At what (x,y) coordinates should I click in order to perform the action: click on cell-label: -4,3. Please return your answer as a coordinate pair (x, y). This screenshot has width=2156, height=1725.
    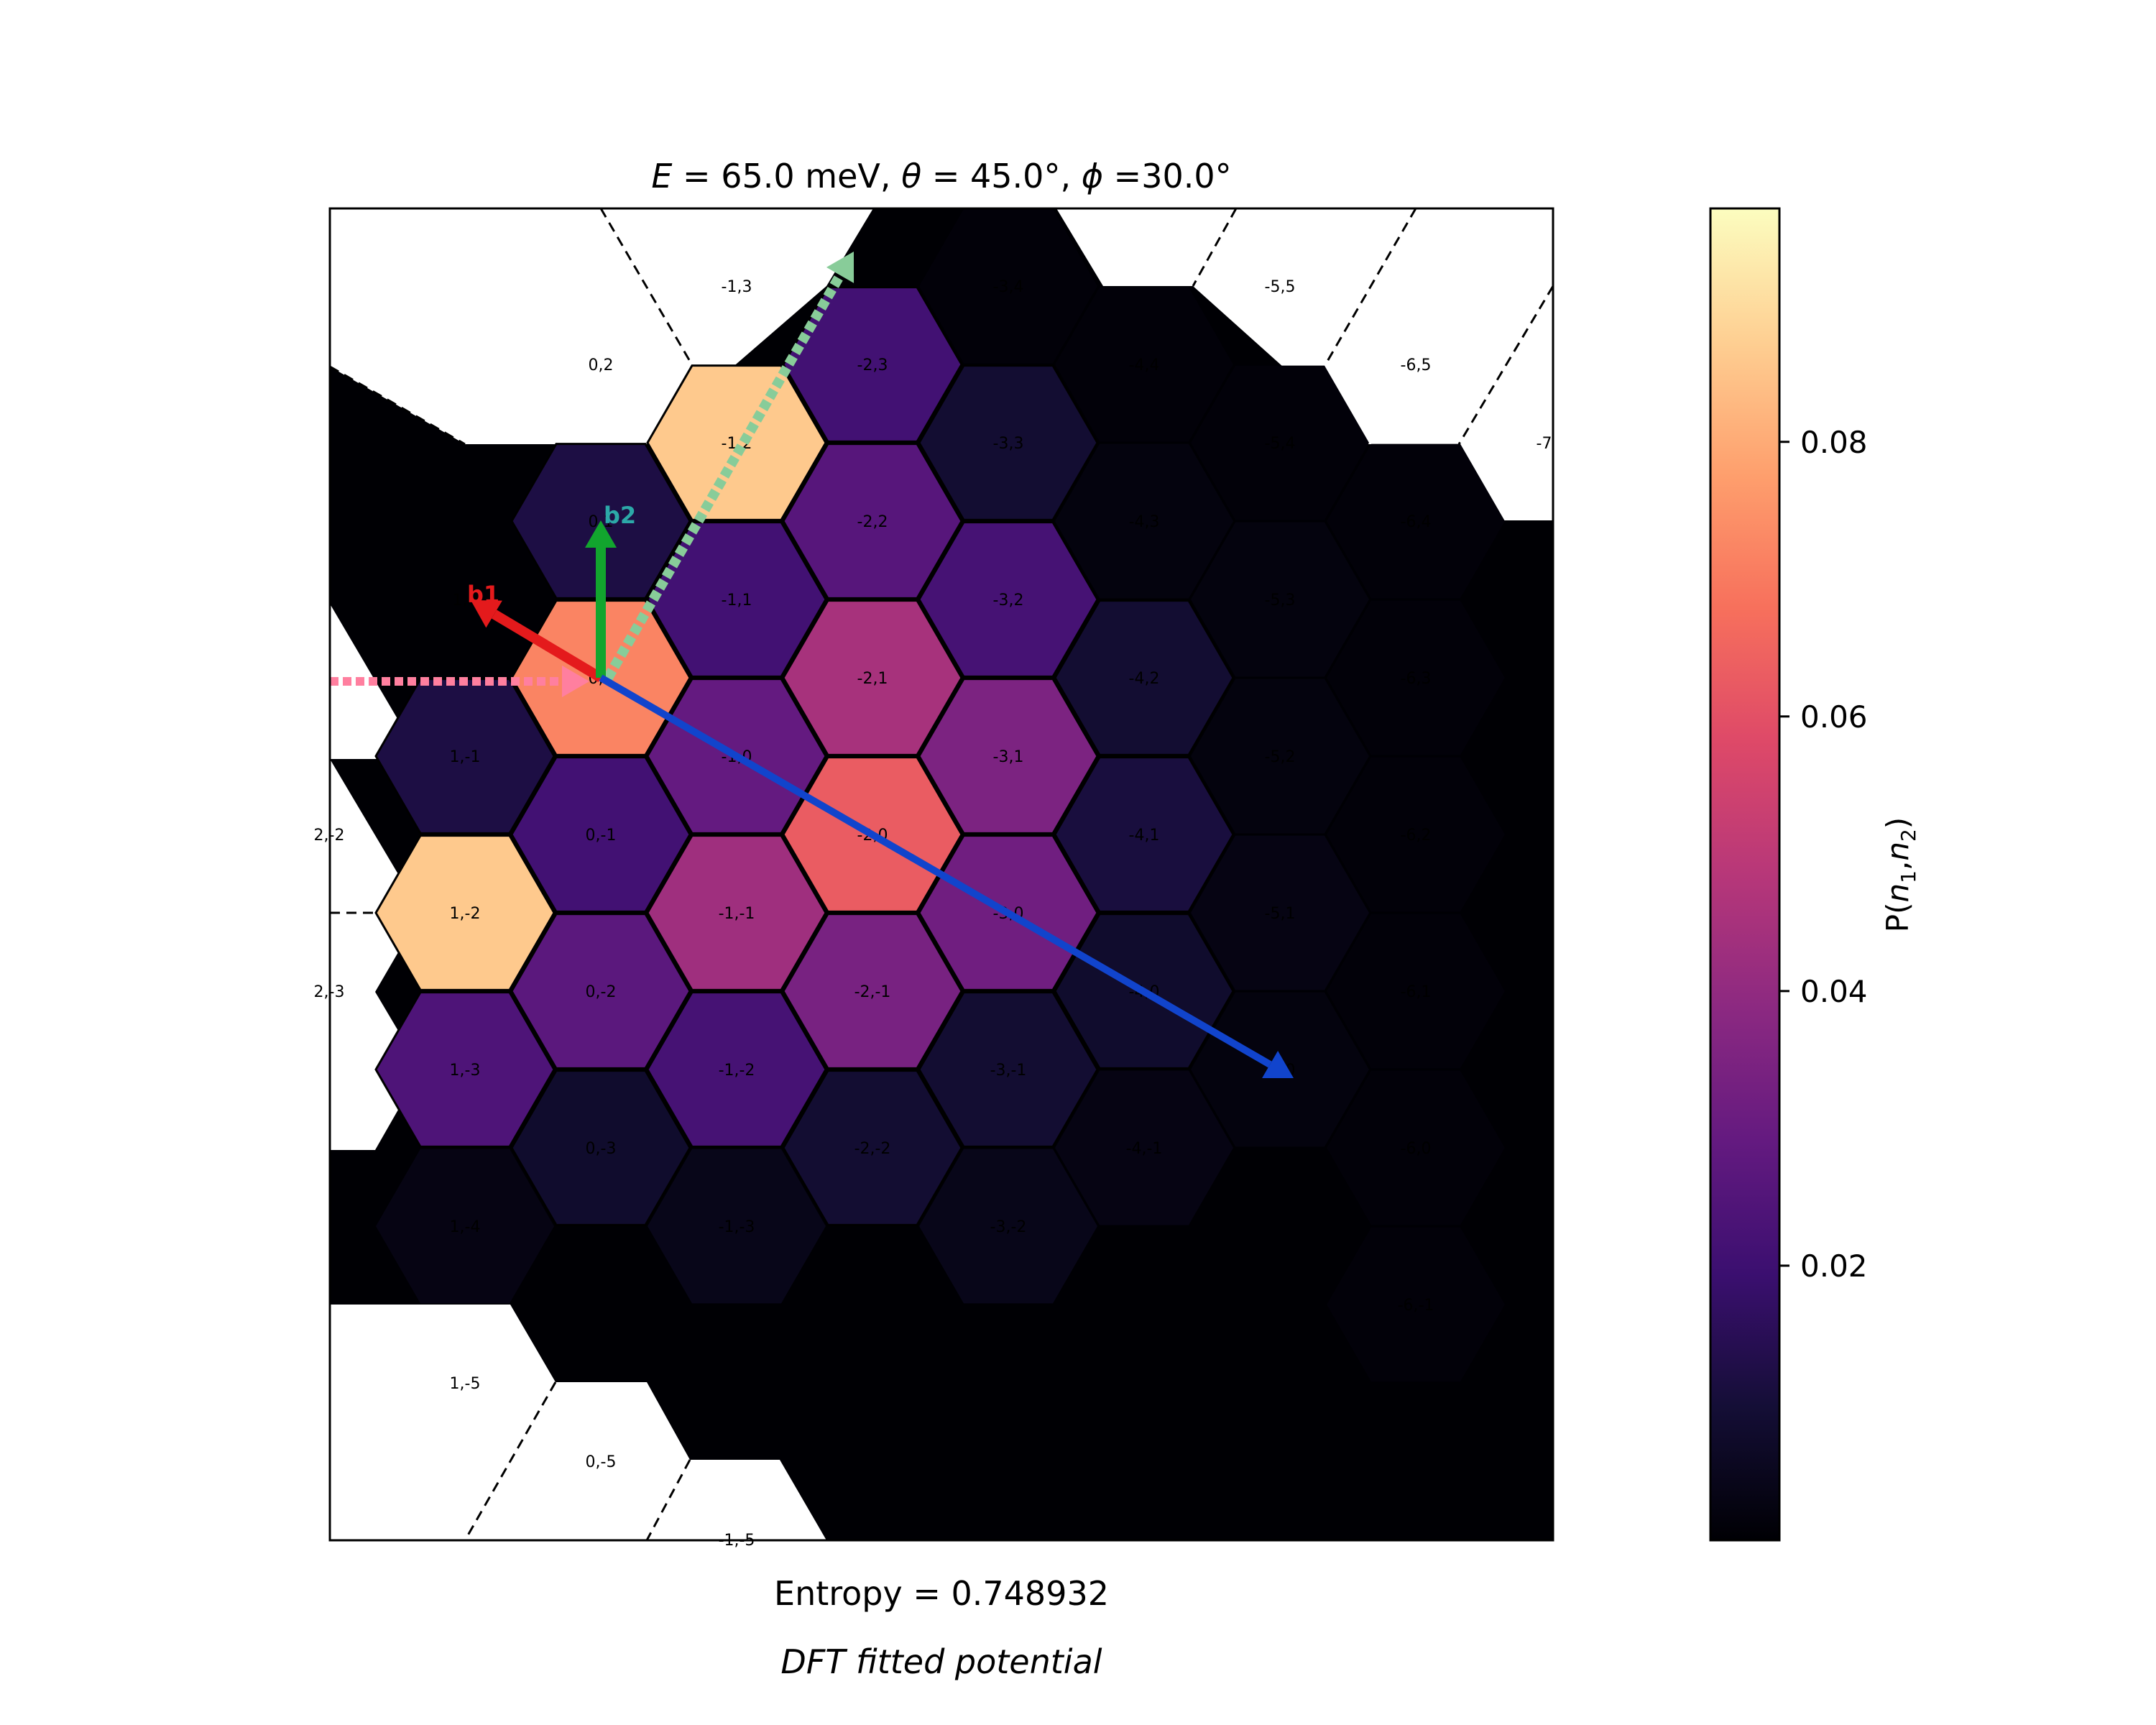
    Looking at the image, I should click on (1144, 522).